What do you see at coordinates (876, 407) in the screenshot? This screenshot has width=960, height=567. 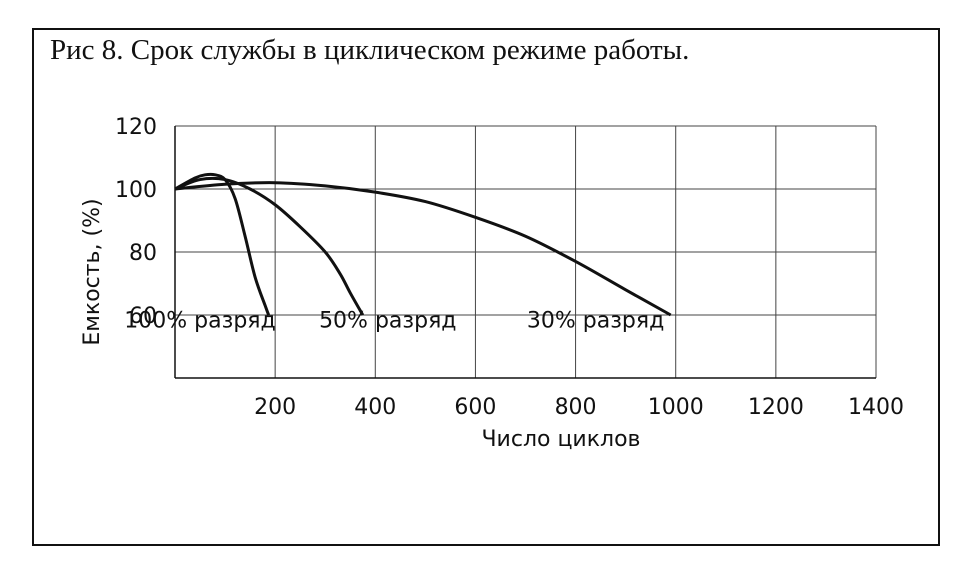 I see `x-tick-label-1400: 1400` at bounding box center [876, 407].